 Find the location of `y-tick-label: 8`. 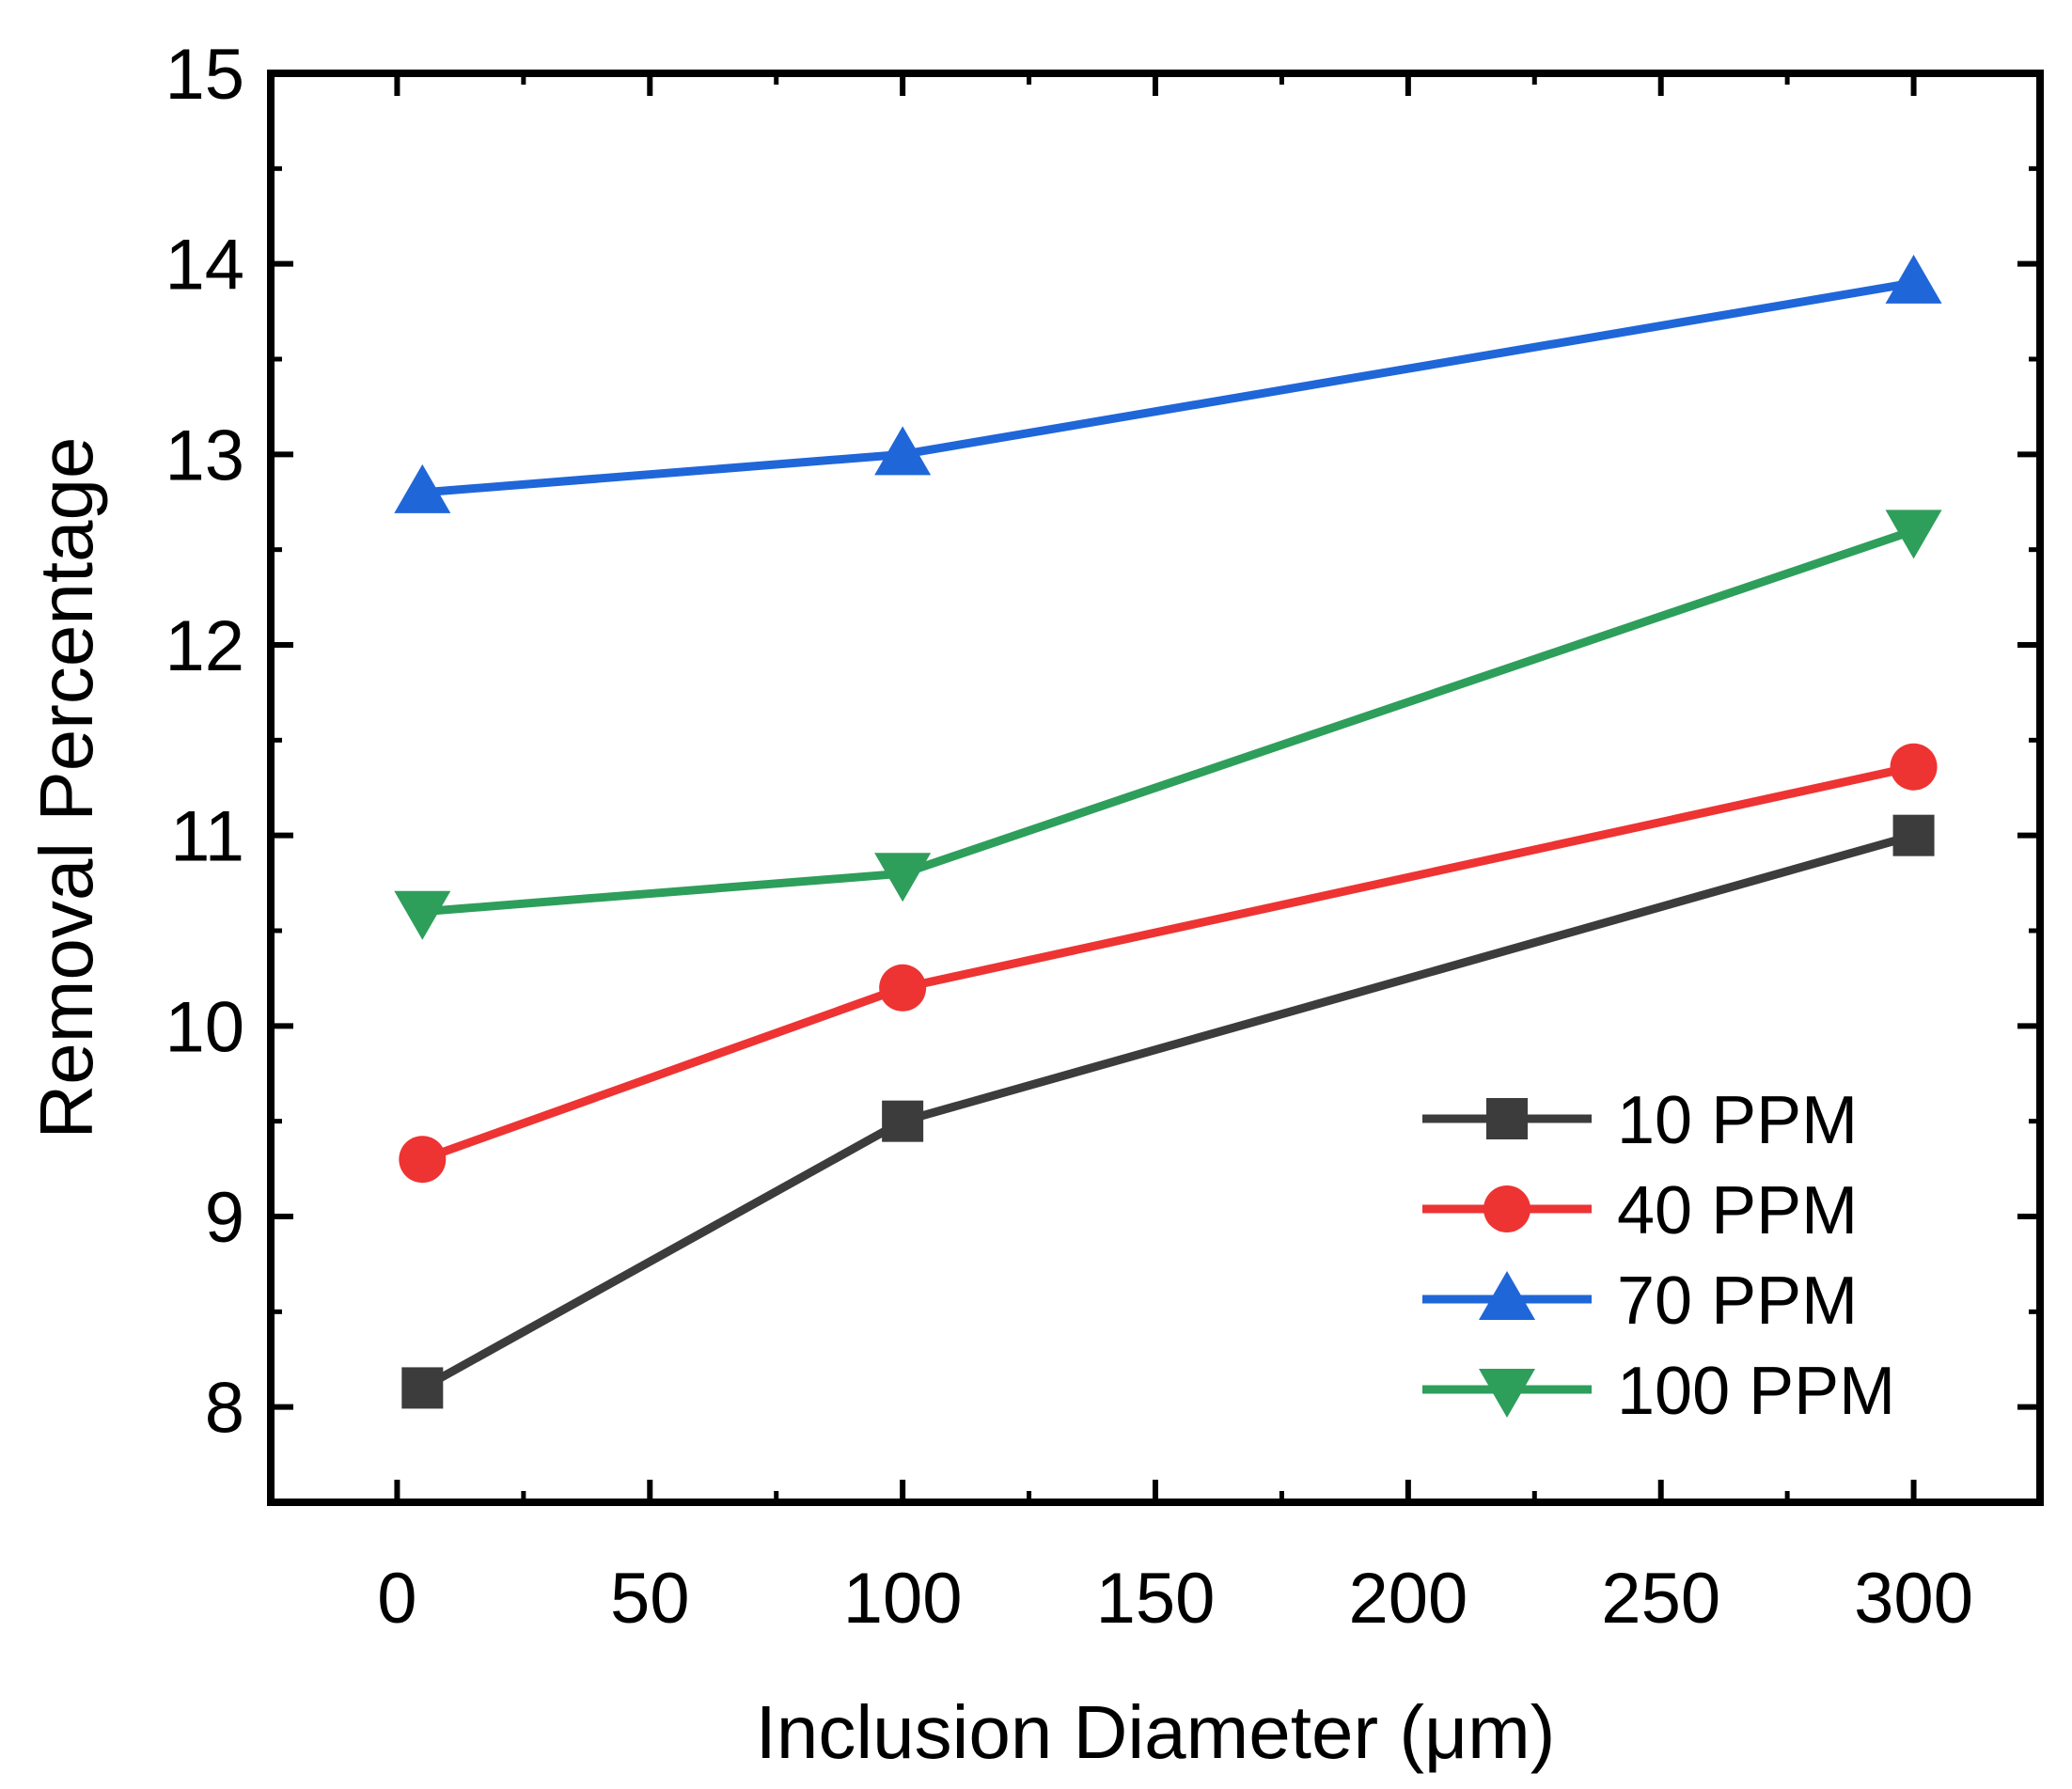

y-tick-label: 8 is located at coordinates (224, 1409).